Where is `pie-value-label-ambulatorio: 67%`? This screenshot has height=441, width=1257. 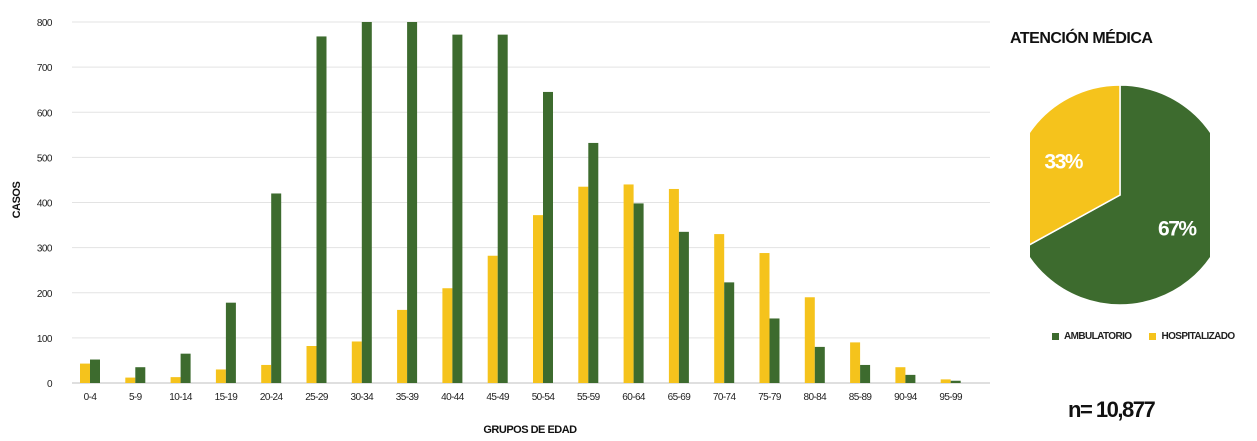
pie-value-label-ambulatorio: 67% is located at coordinates (1177, 229).